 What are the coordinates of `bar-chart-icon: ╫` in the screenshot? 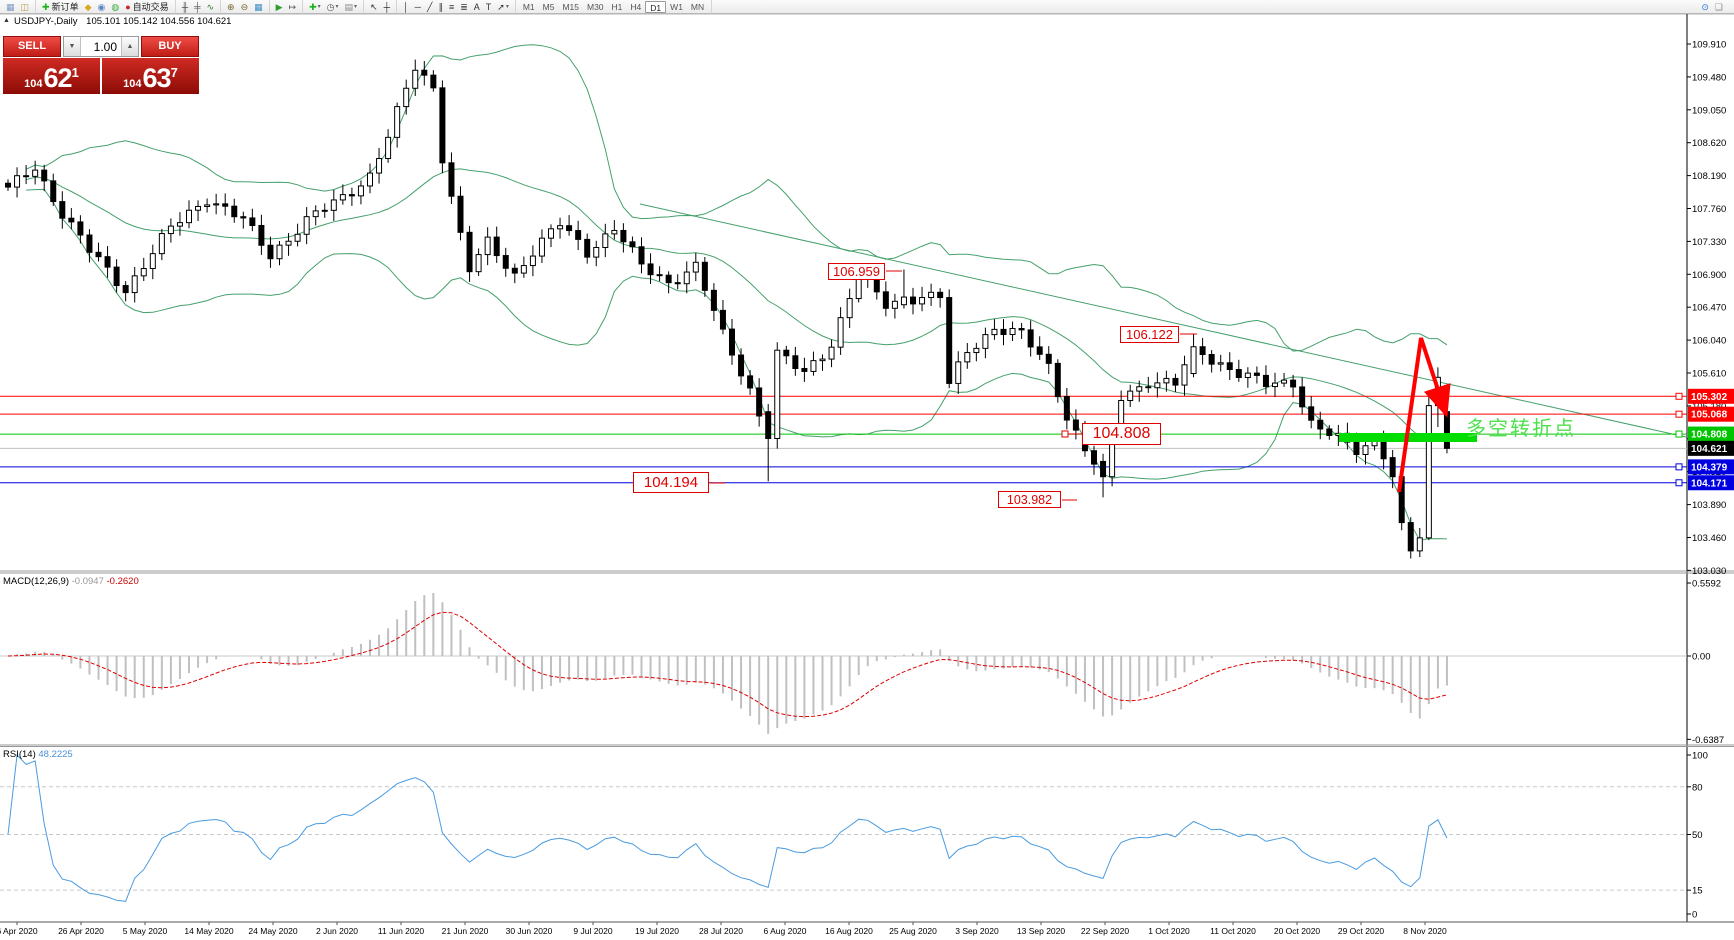 It's located at (185, 7).